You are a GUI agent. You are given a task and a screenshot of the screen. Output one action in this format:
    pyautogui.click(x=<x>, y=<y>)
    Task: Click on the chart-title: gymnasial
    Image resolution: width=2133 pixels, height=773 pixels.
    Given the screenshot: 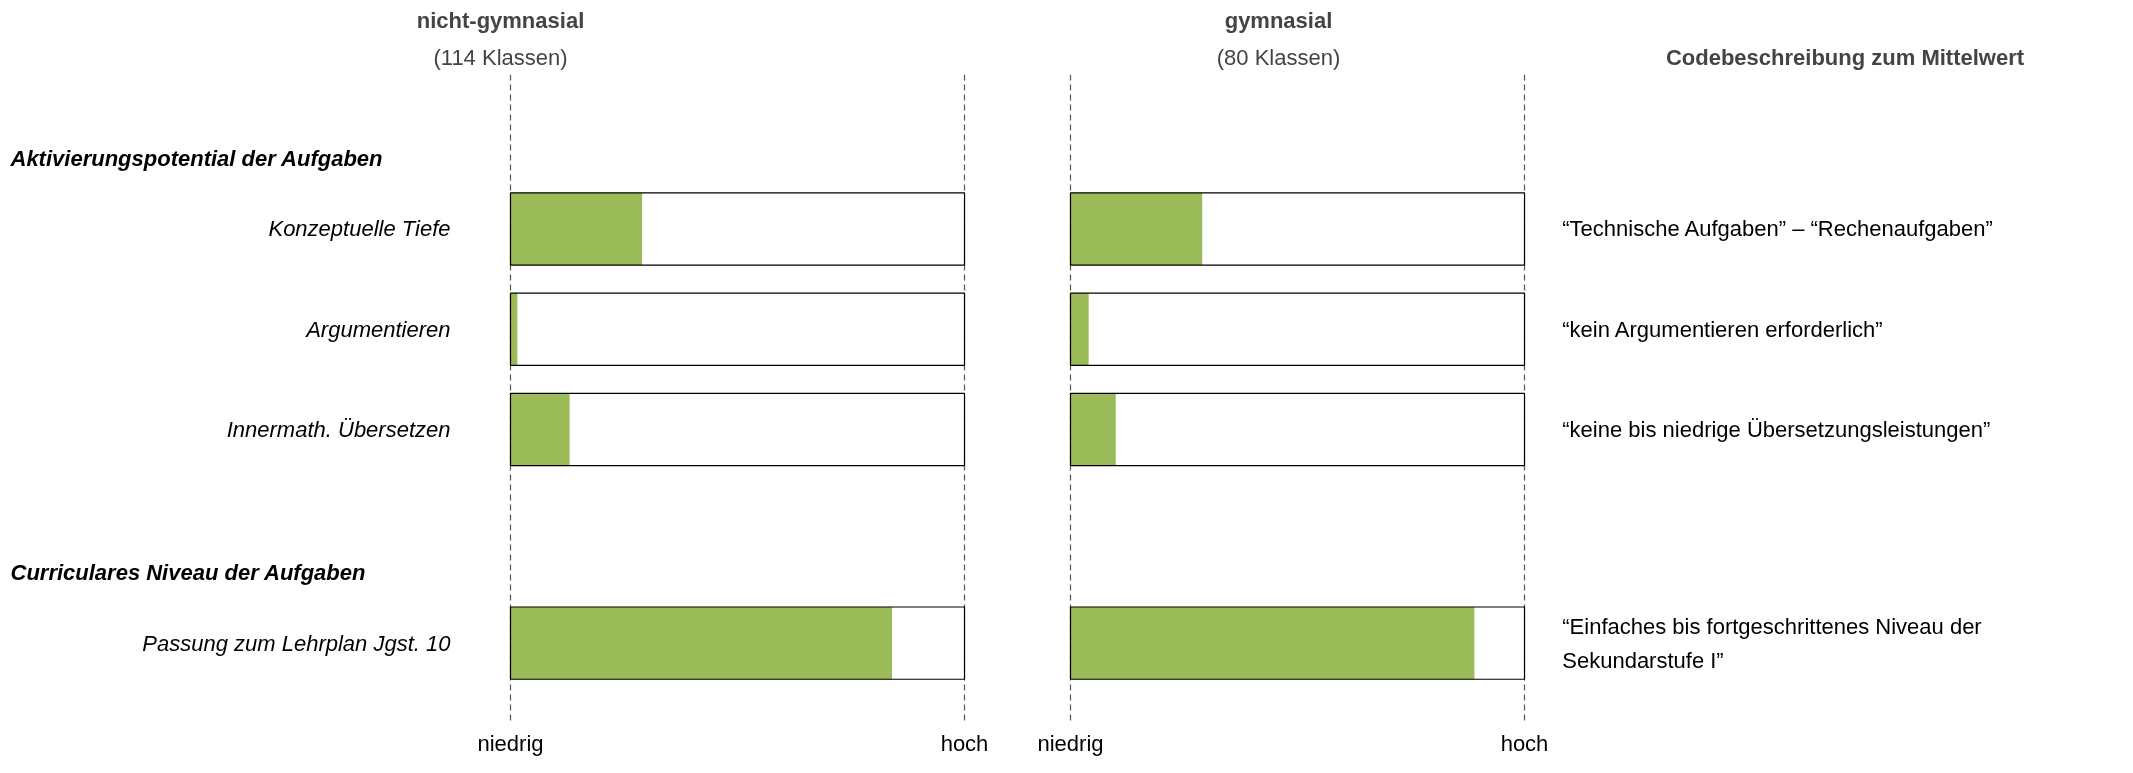 What is the action you would take?
    pyautogui.click(x=1278, y=20)
    